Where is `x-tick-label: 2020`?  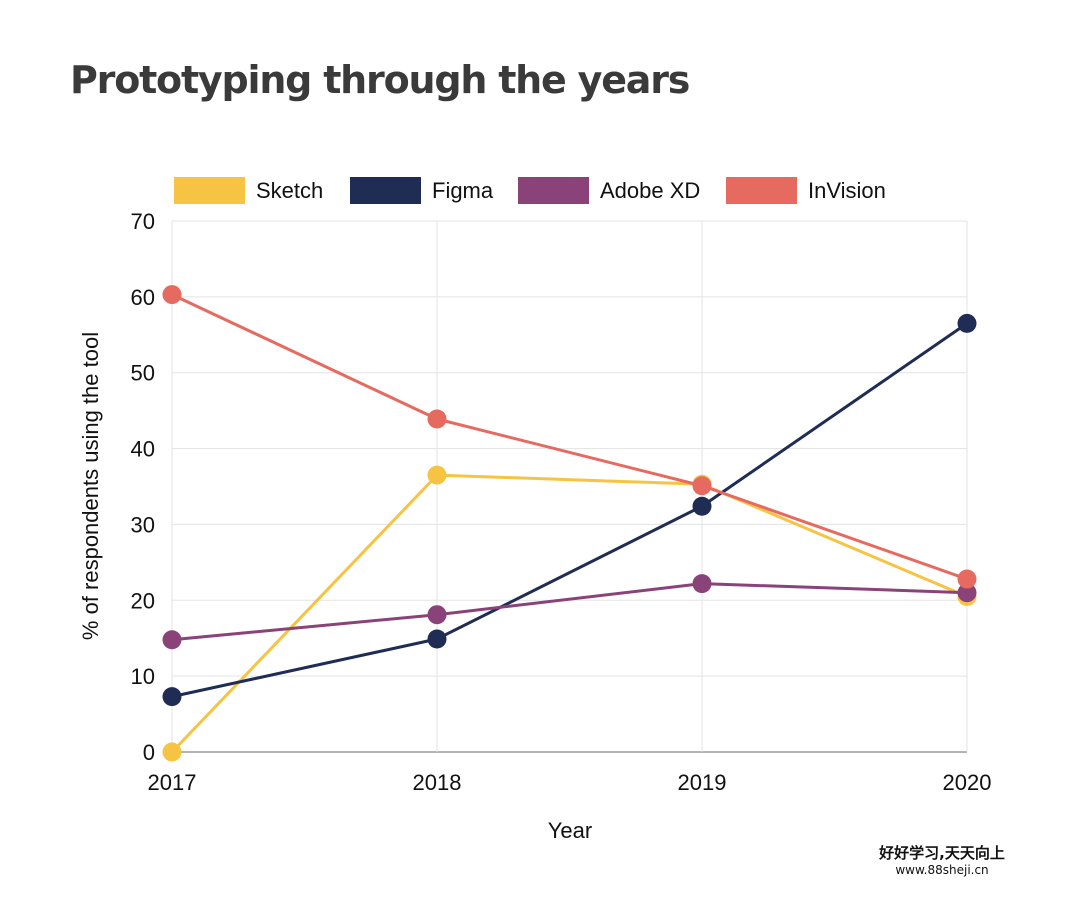
x-tick-label: 2020 is located at coordinates (967, 782).